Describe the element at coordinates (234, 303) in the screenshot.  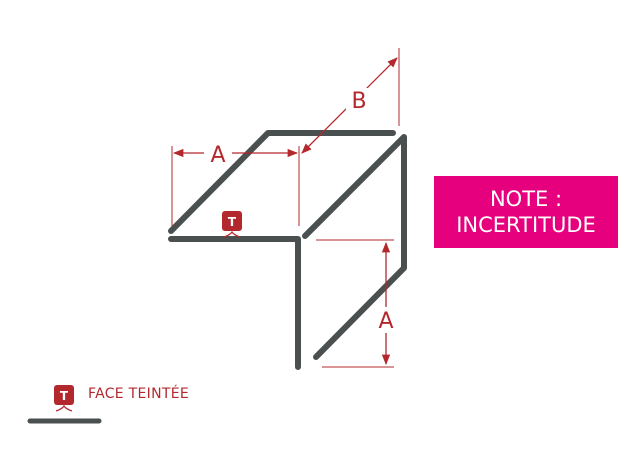
I see `profile-front-face` at that location.